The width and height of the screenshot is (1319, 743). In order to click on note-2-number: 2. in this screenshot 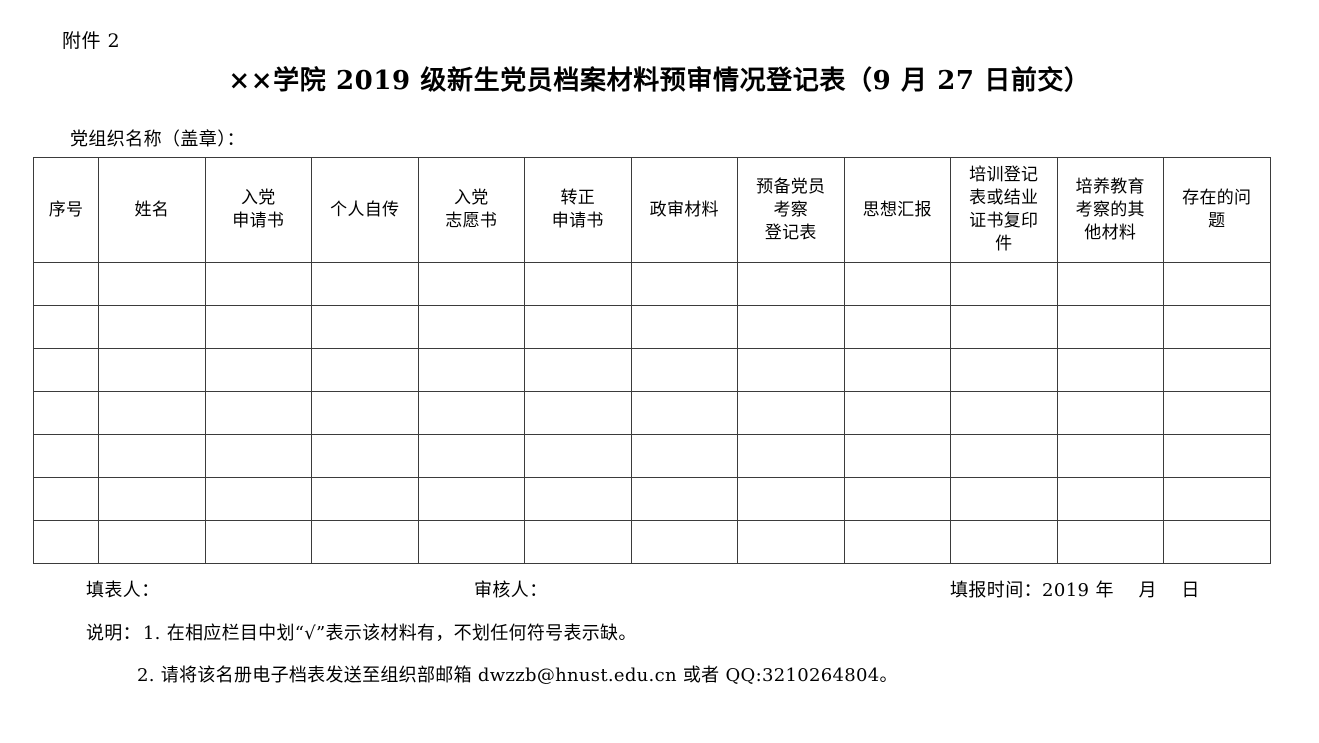, I will do `click(146, 675)`.